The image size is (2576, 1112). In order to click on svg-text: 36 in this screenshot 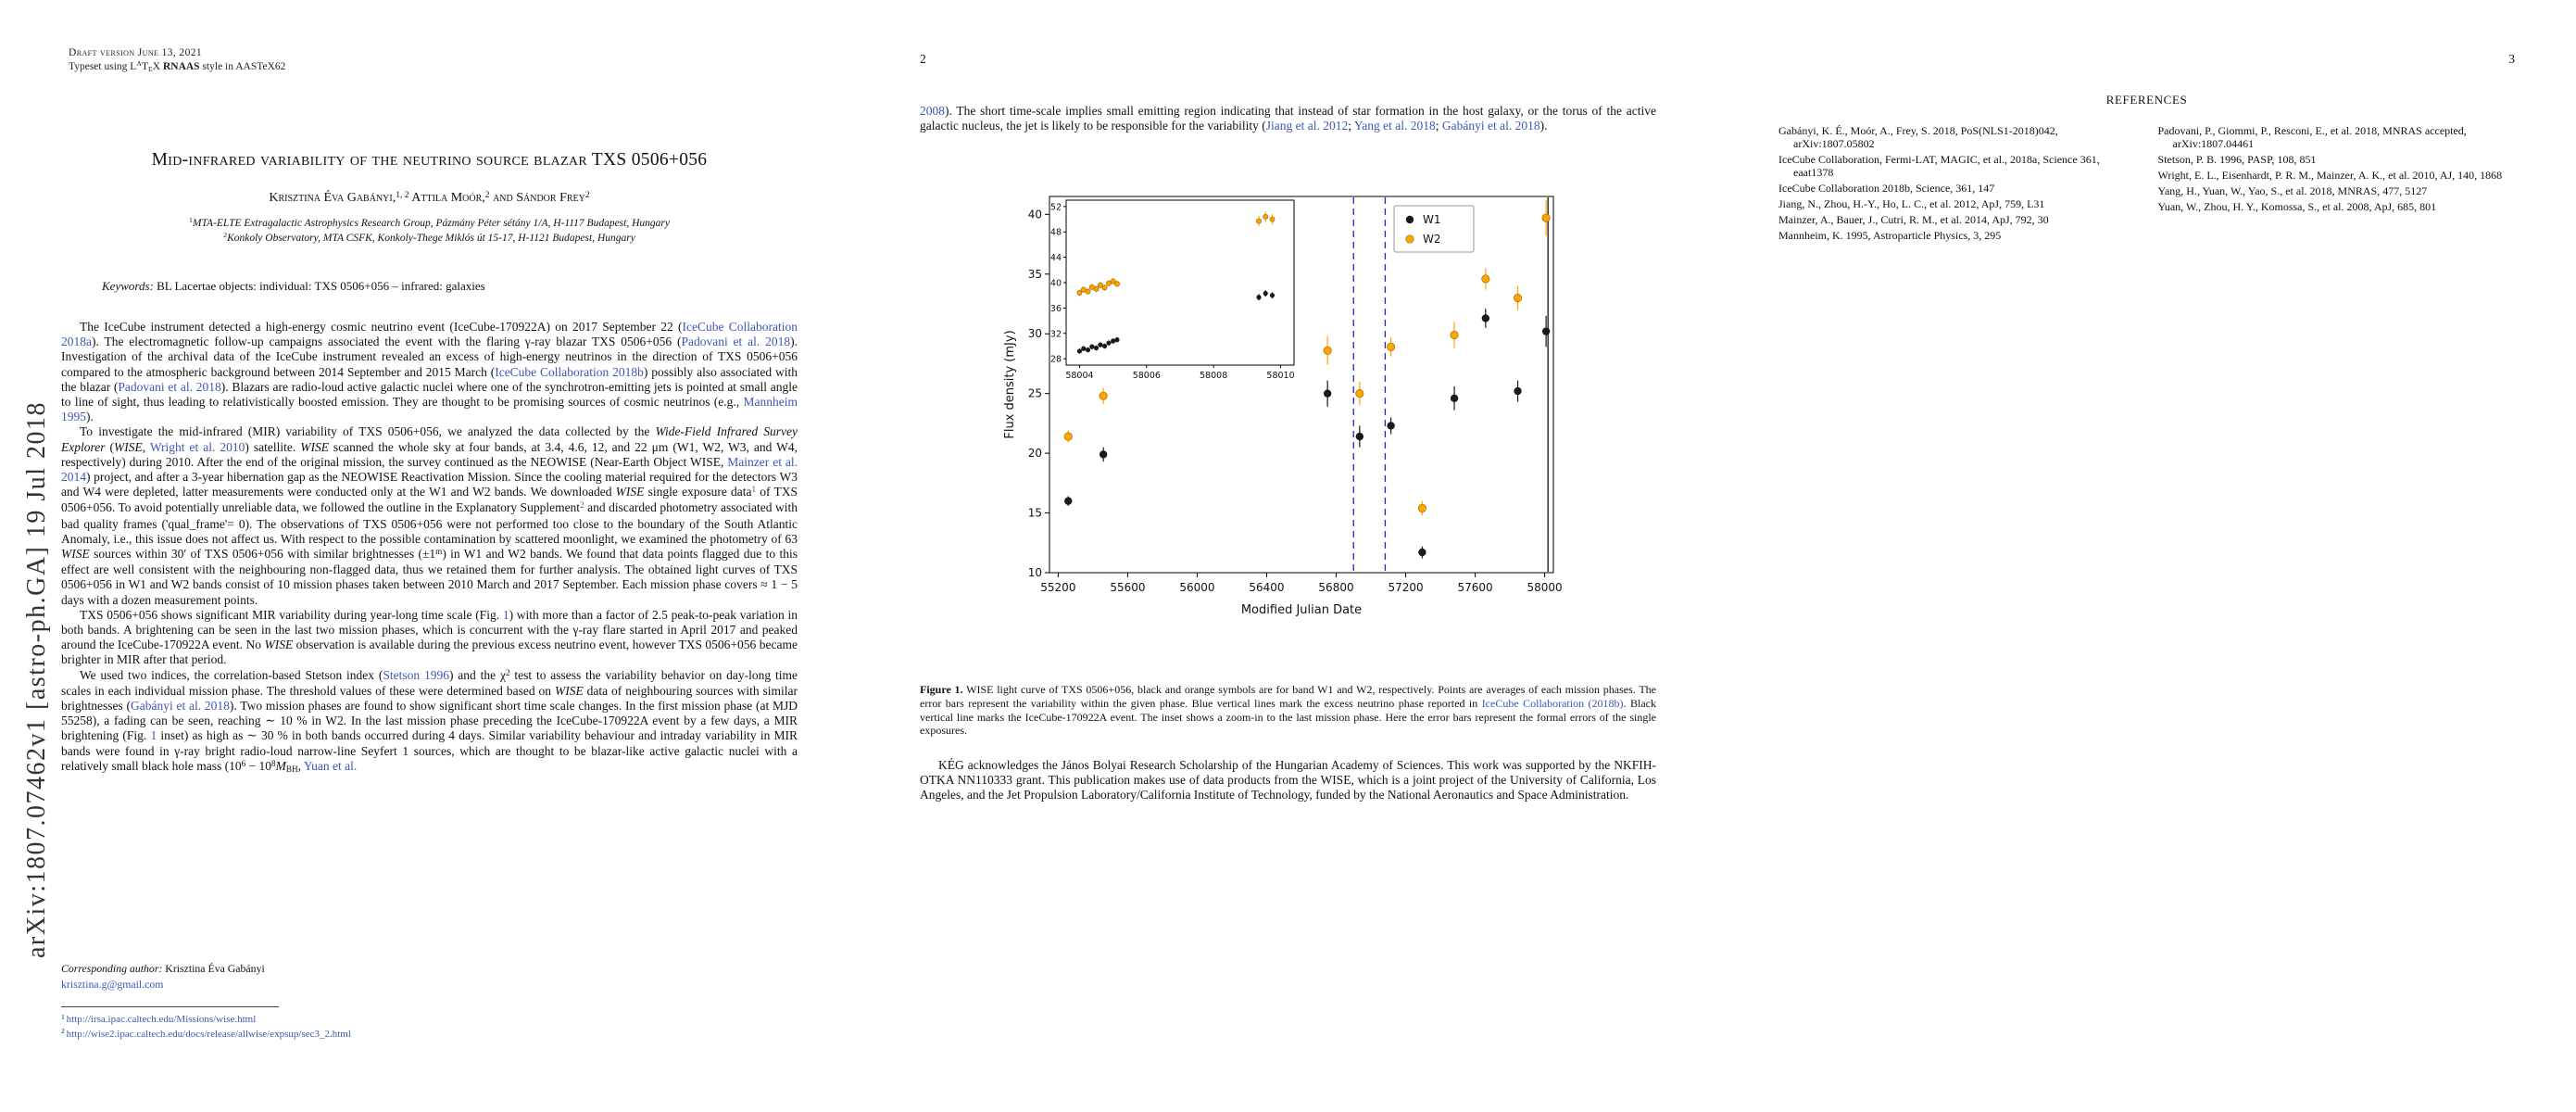, I will do `click(1055, 309)`.